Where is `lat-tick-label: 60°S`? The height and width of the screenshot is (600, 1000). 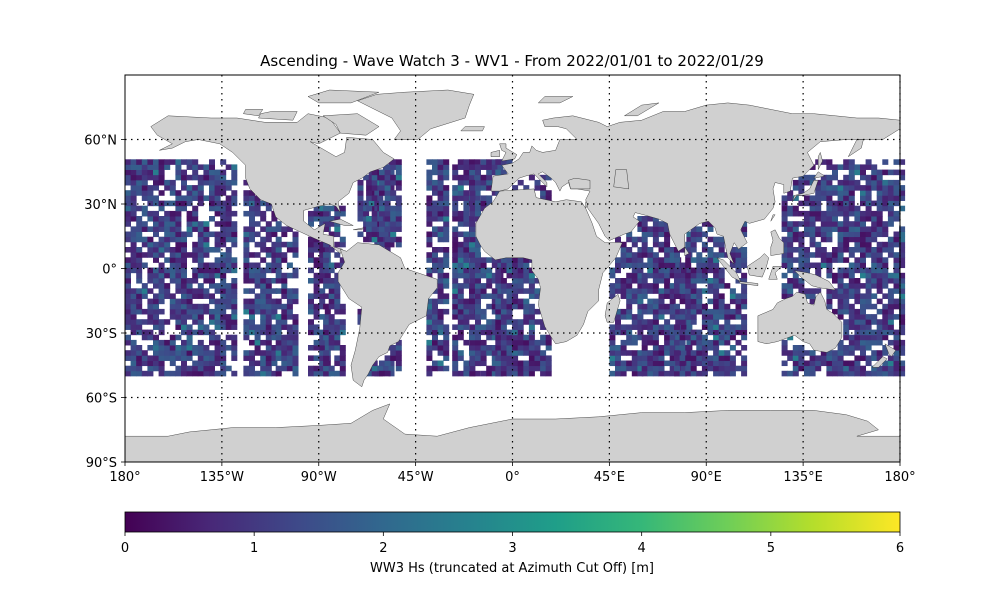 lat-tick-label: 60°S is located at coordinates (101, 399).